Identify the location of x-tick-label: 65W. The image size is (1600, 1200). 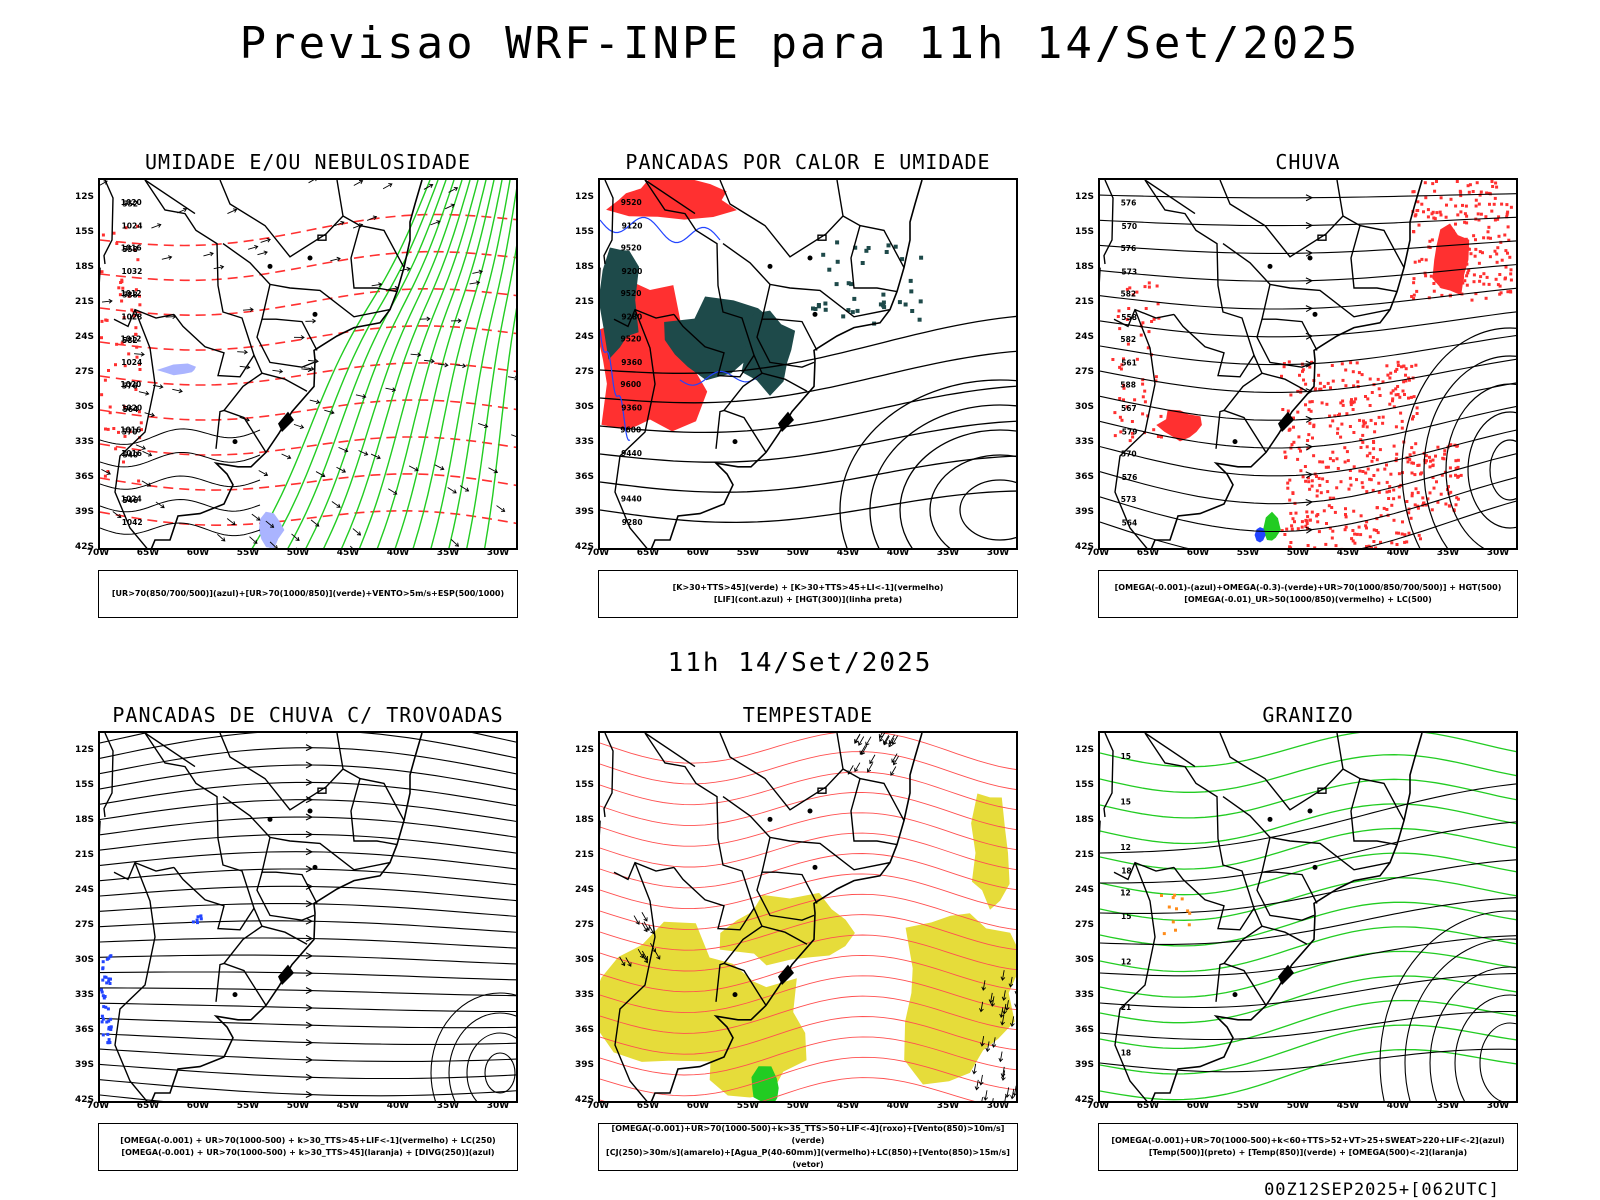
(1148, 553).